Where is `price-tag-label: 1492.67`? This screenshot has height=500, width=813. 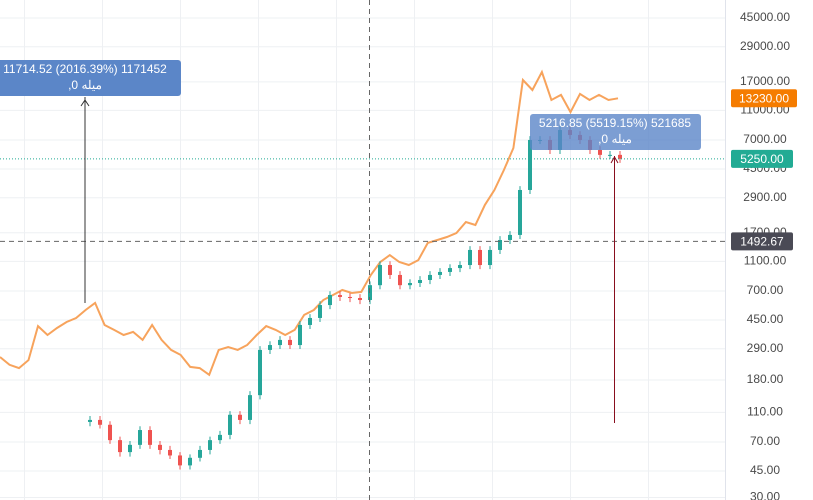
price-tag-label: 1492.67 is located at coordinates (762, 242).